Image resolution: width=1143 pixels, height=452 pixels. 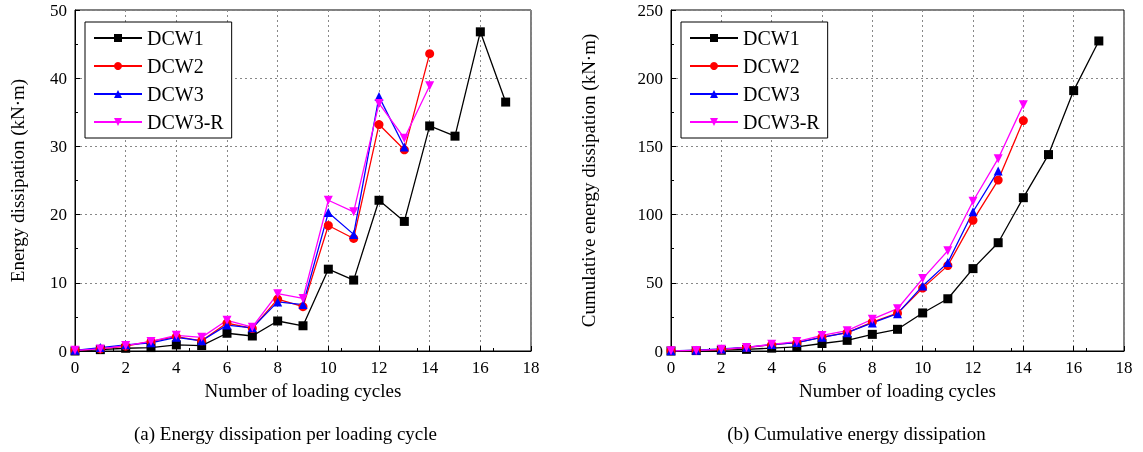 I want to click on y-tick-label: 30, so click(x=58, y=146).